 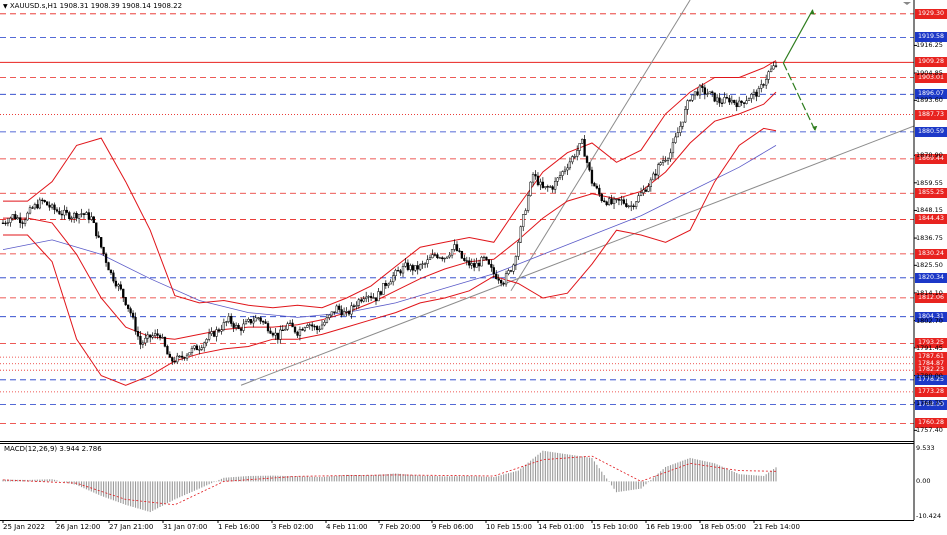 What do you see at coordinates (931, 357) in the screenshot?
I see `level-label: 1787.61` at bounding box center [931, 357].